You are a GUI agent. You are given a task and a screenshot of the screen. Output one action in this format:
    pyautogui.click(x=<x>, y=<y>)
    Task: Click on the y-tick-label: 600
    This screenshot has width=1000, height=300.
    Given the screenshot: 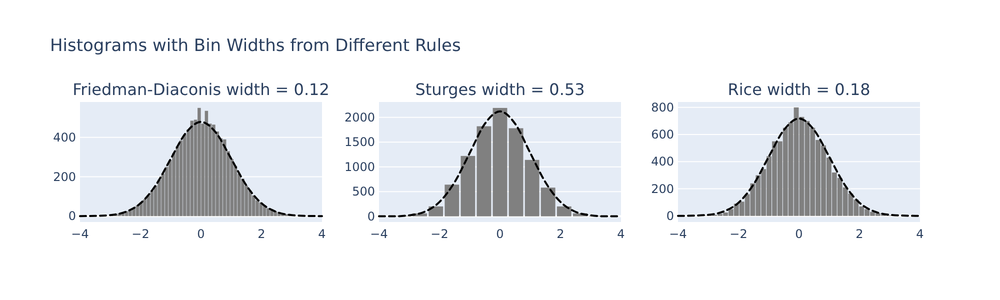 What is the action you would take?
    pyautogui.click(x=662, y=135)
    